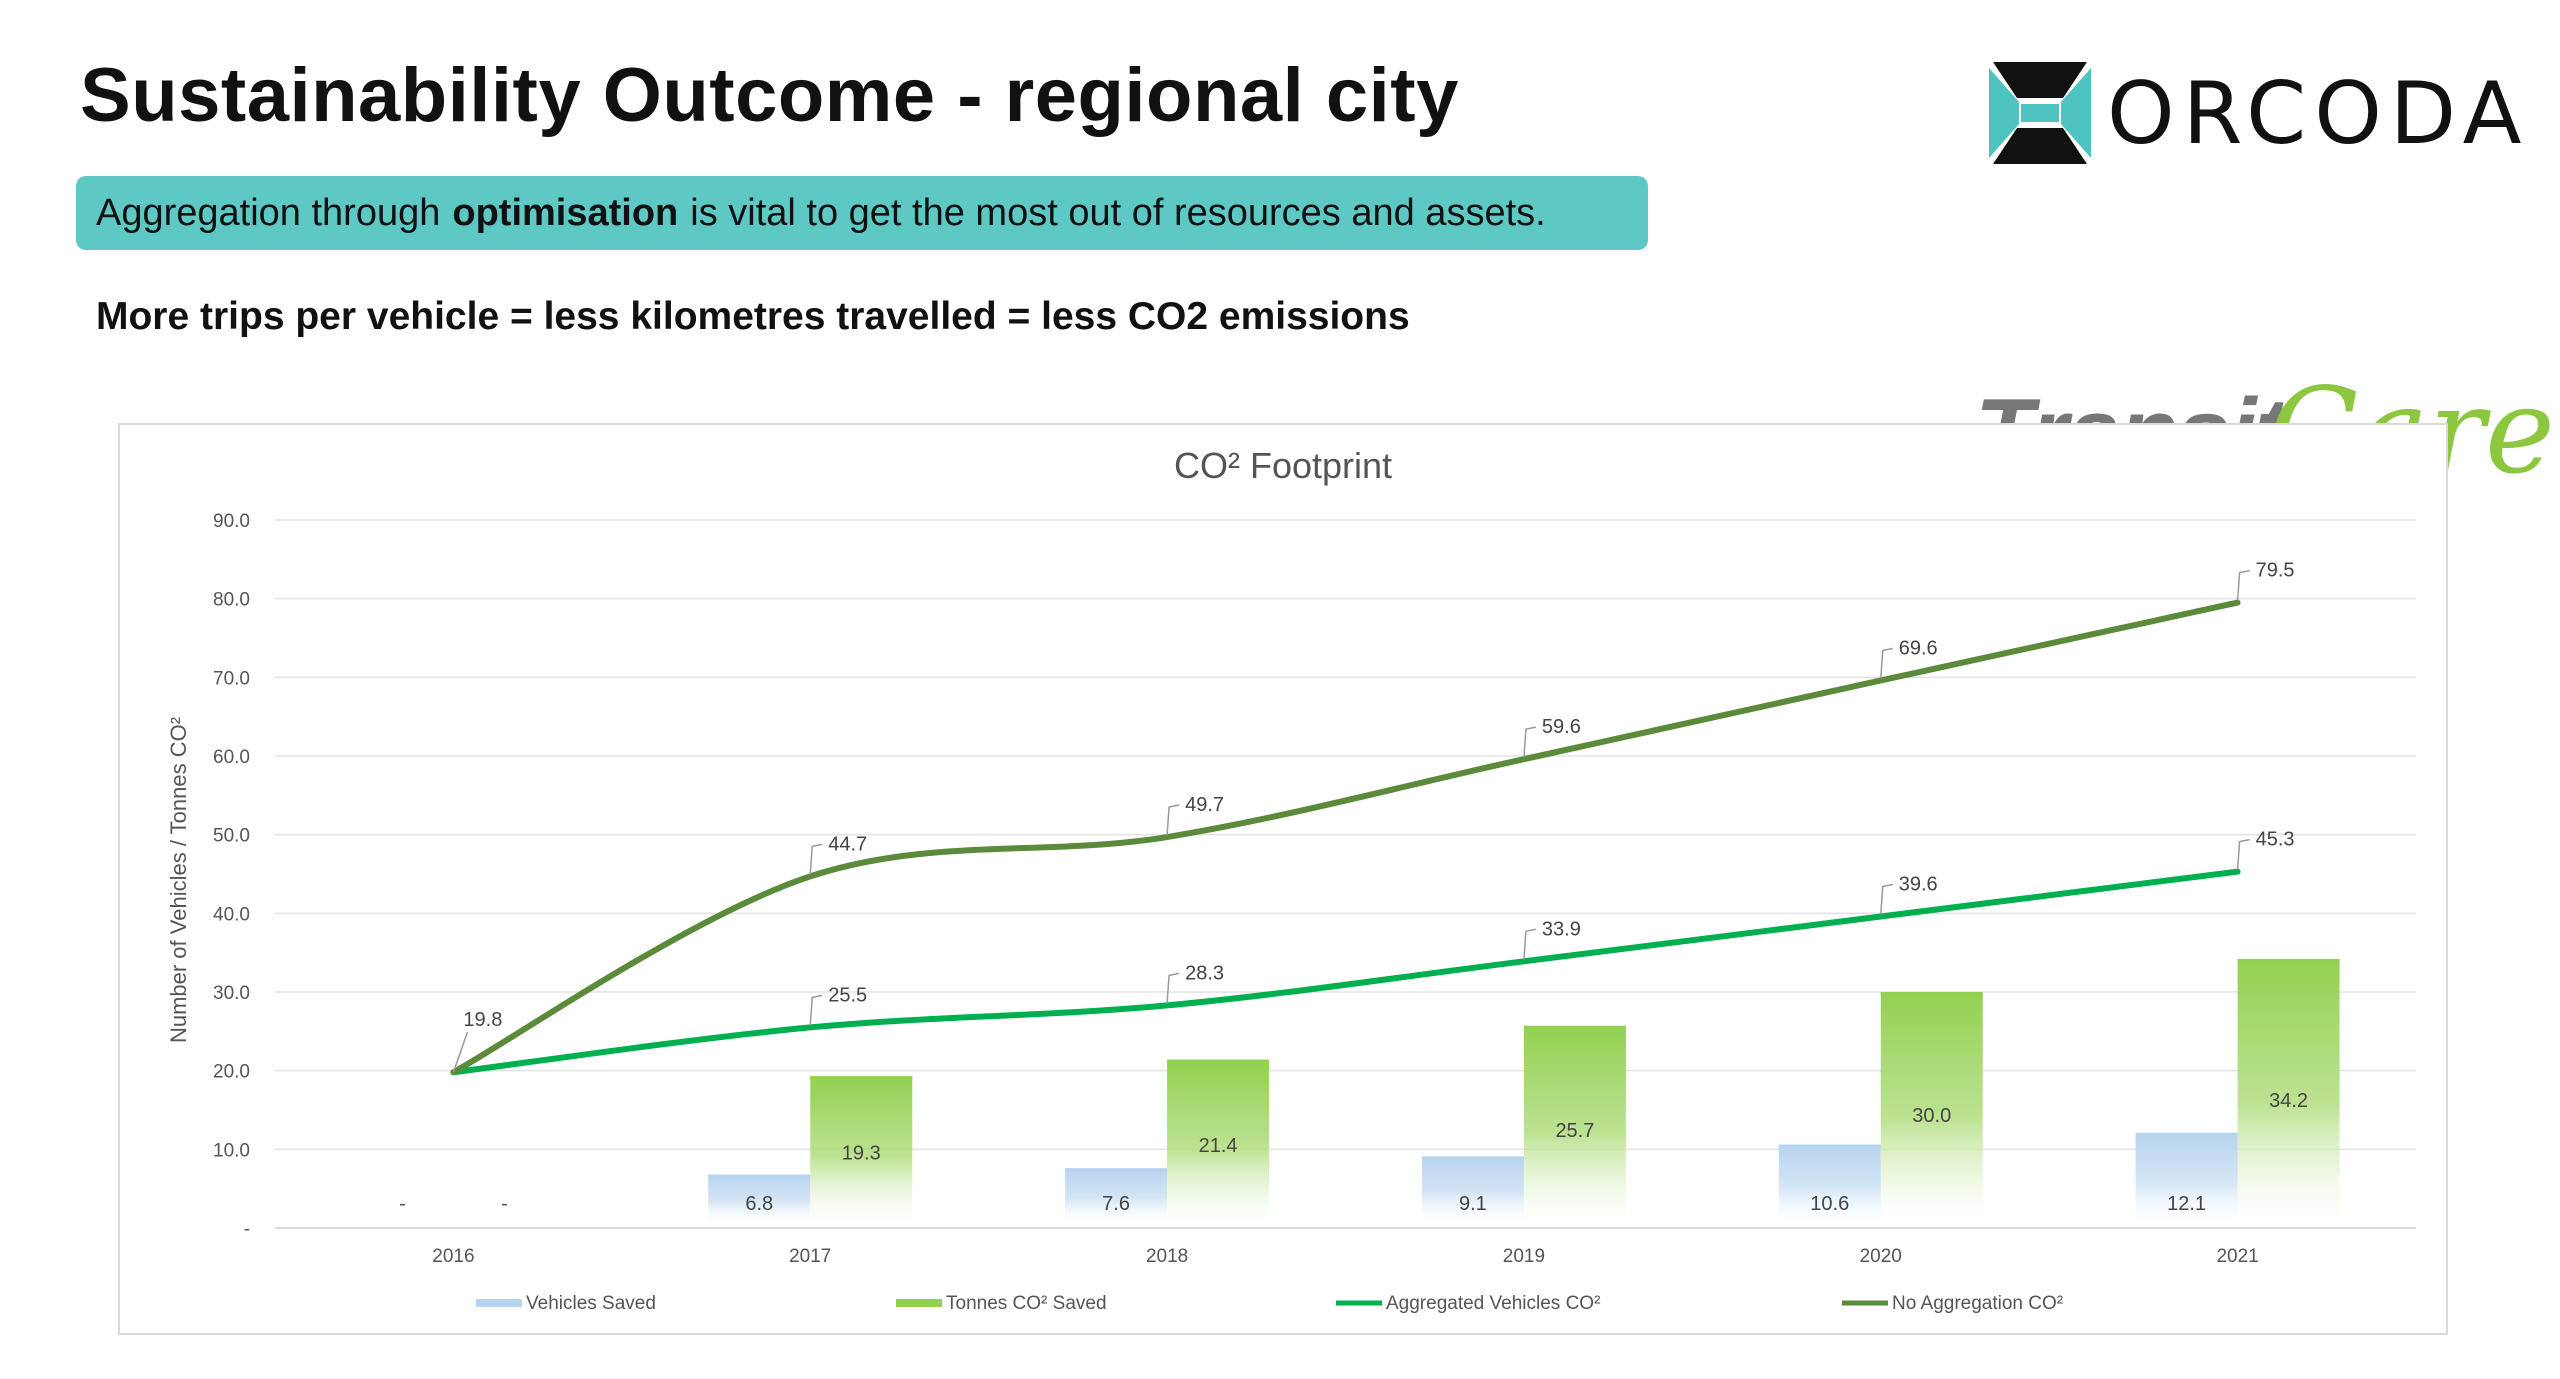  What do you see at coordinates (1218, 1146) in the screenshot?
I see `bar-value-label: 21.4` at bounding box center [1218, 1146].